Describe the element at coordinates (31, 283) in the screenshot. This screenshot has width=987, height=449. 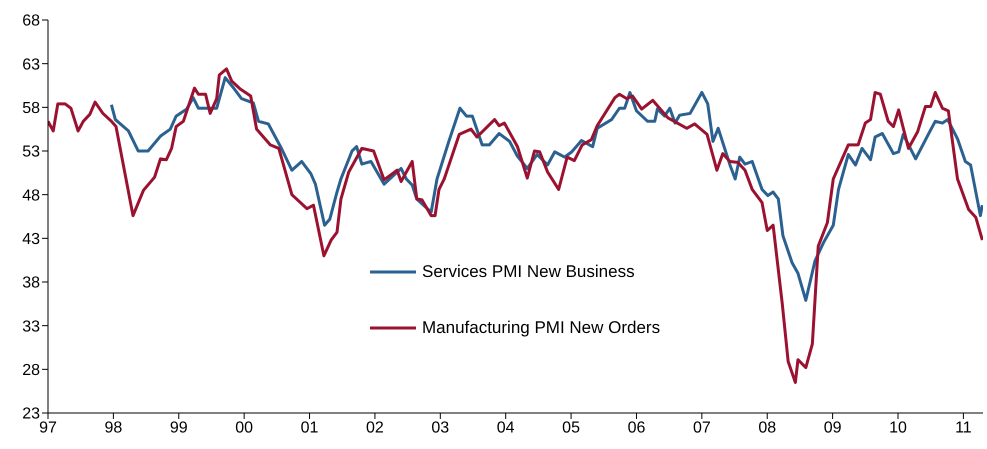
I see `y-tick-label: 38` at that location.